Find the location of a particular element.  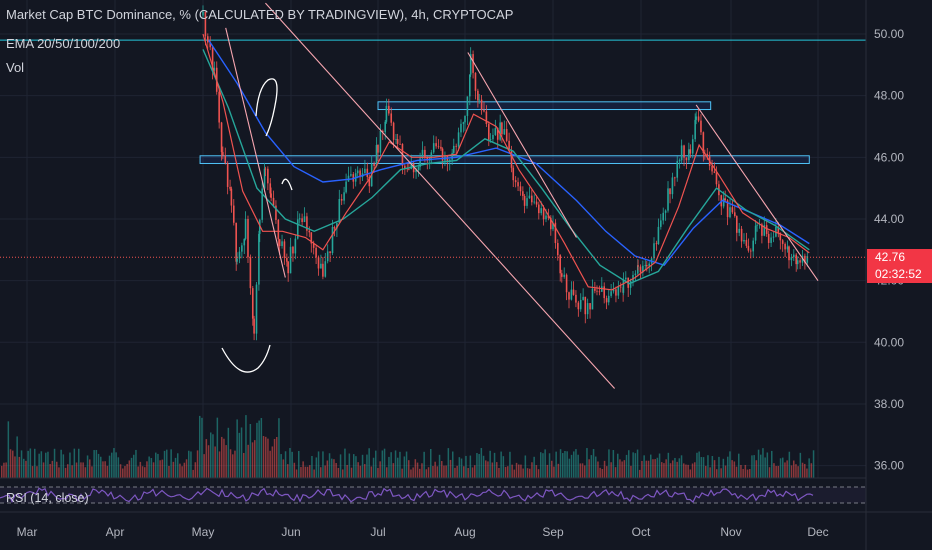

ema-indicator-label: EMA 20/50/100/200 is located at coordinates (63, 43).